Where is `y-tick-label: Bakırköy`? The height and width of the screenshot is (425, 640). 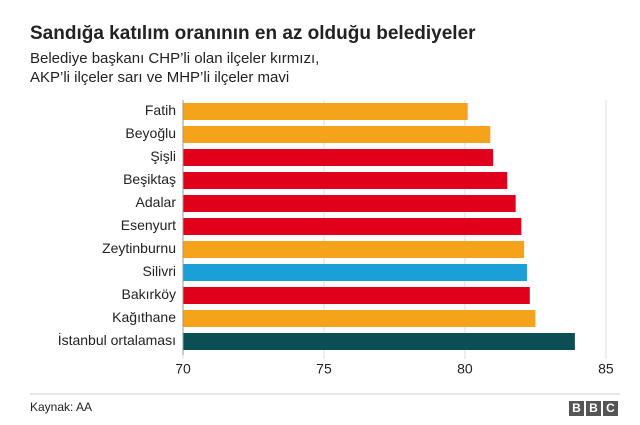
y-tick-label: Bakırköy is located at coordinates (149, 294).